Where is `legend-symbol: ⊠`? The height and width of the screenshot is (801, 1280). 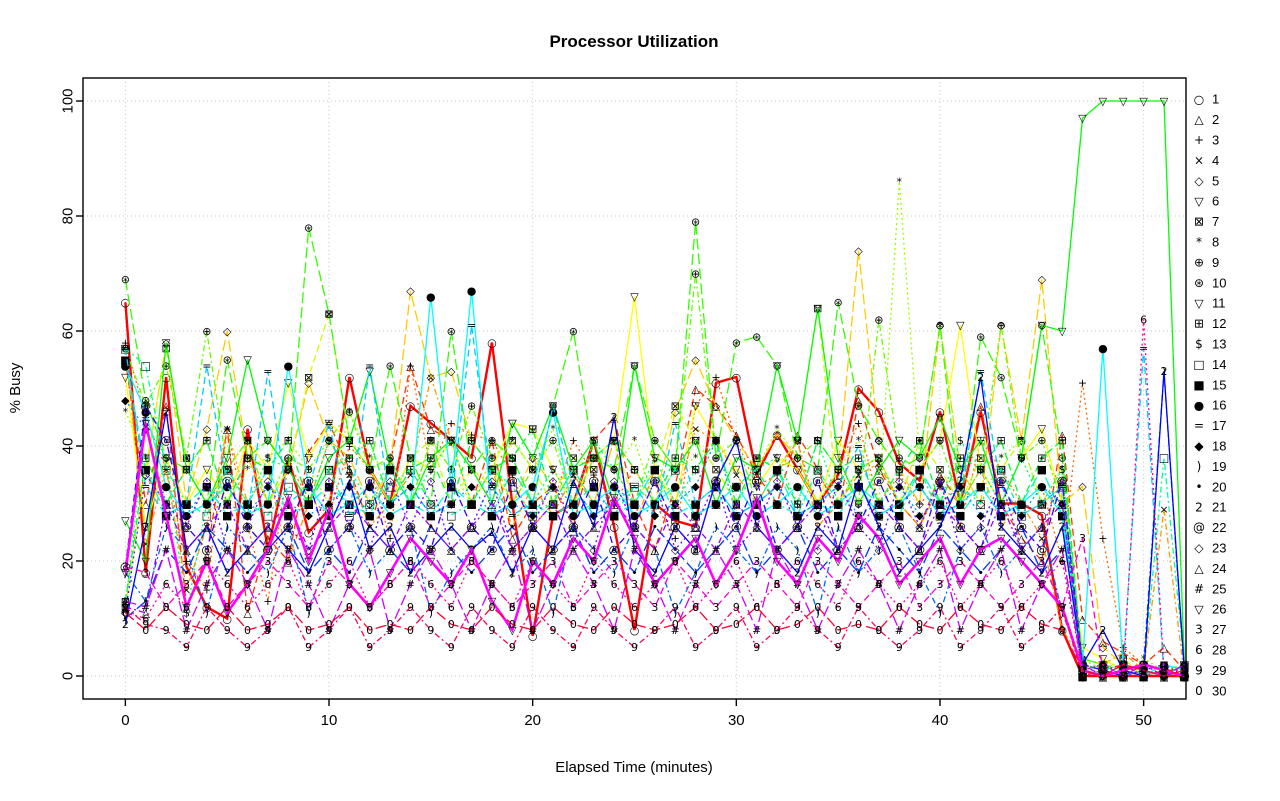
legend-symbol: ⊠ is located at coordinates (1199, 222).